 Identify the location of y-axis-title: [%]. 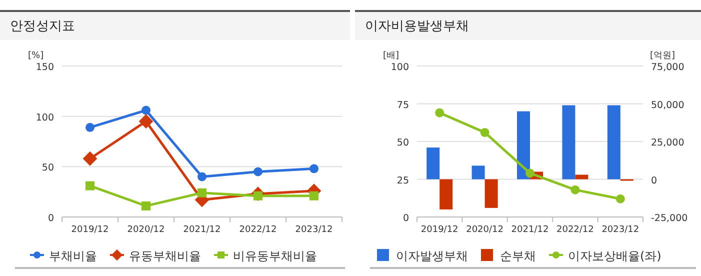
(36, 56).